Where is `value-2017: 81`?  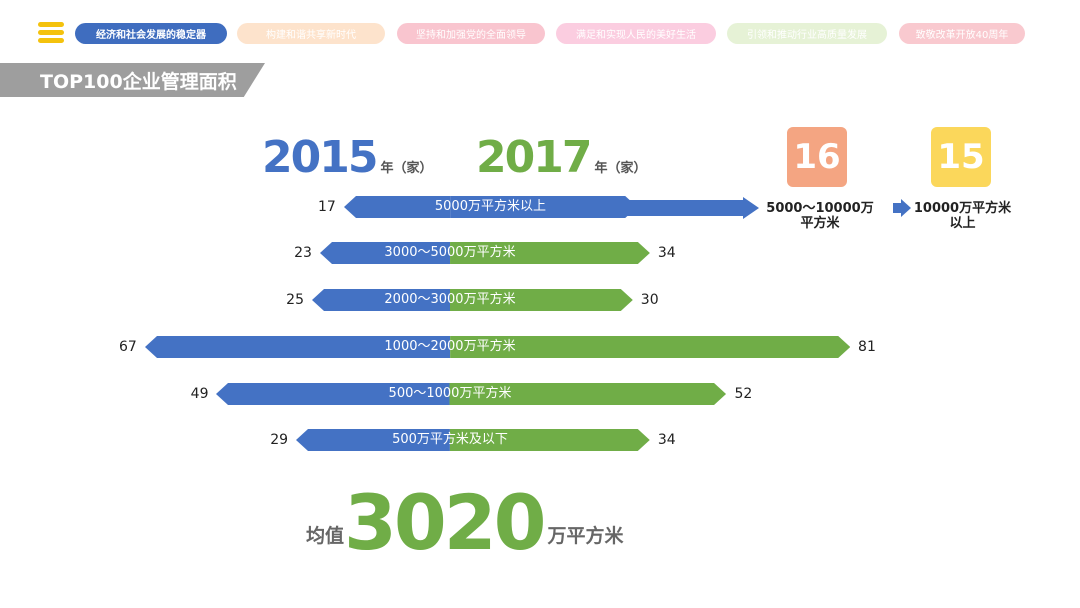
value-2017: 81 is located at coordinates (867, 347).